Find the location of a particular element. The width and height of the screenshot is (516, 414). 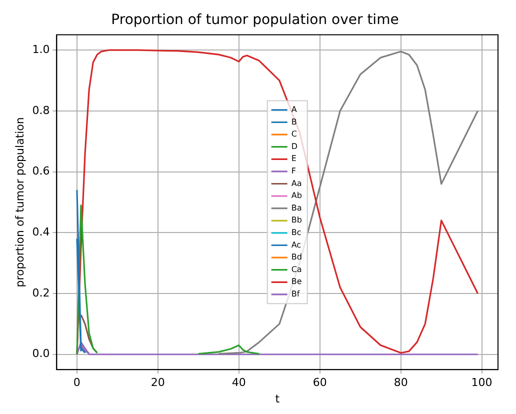

y-tick-label: 0.0 is located at coordinates (41, 353).